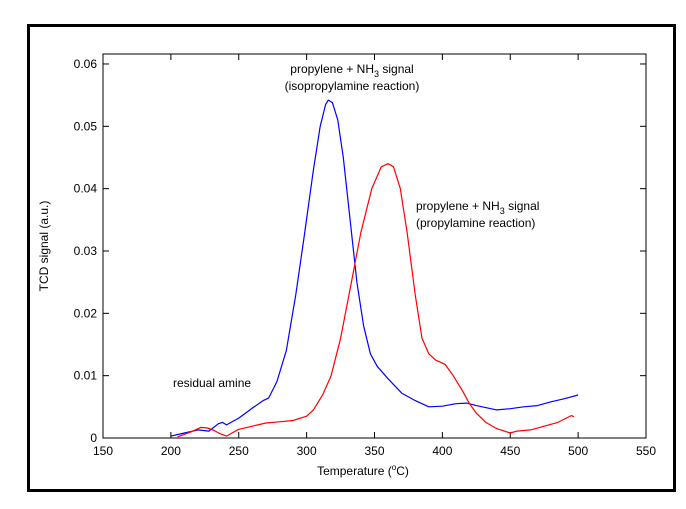 The image size is (686, 509). What do you see at coordinates (307, 451) in the screenshot?
I see `x-tick-label: 300` at bounding box center [307, 451].